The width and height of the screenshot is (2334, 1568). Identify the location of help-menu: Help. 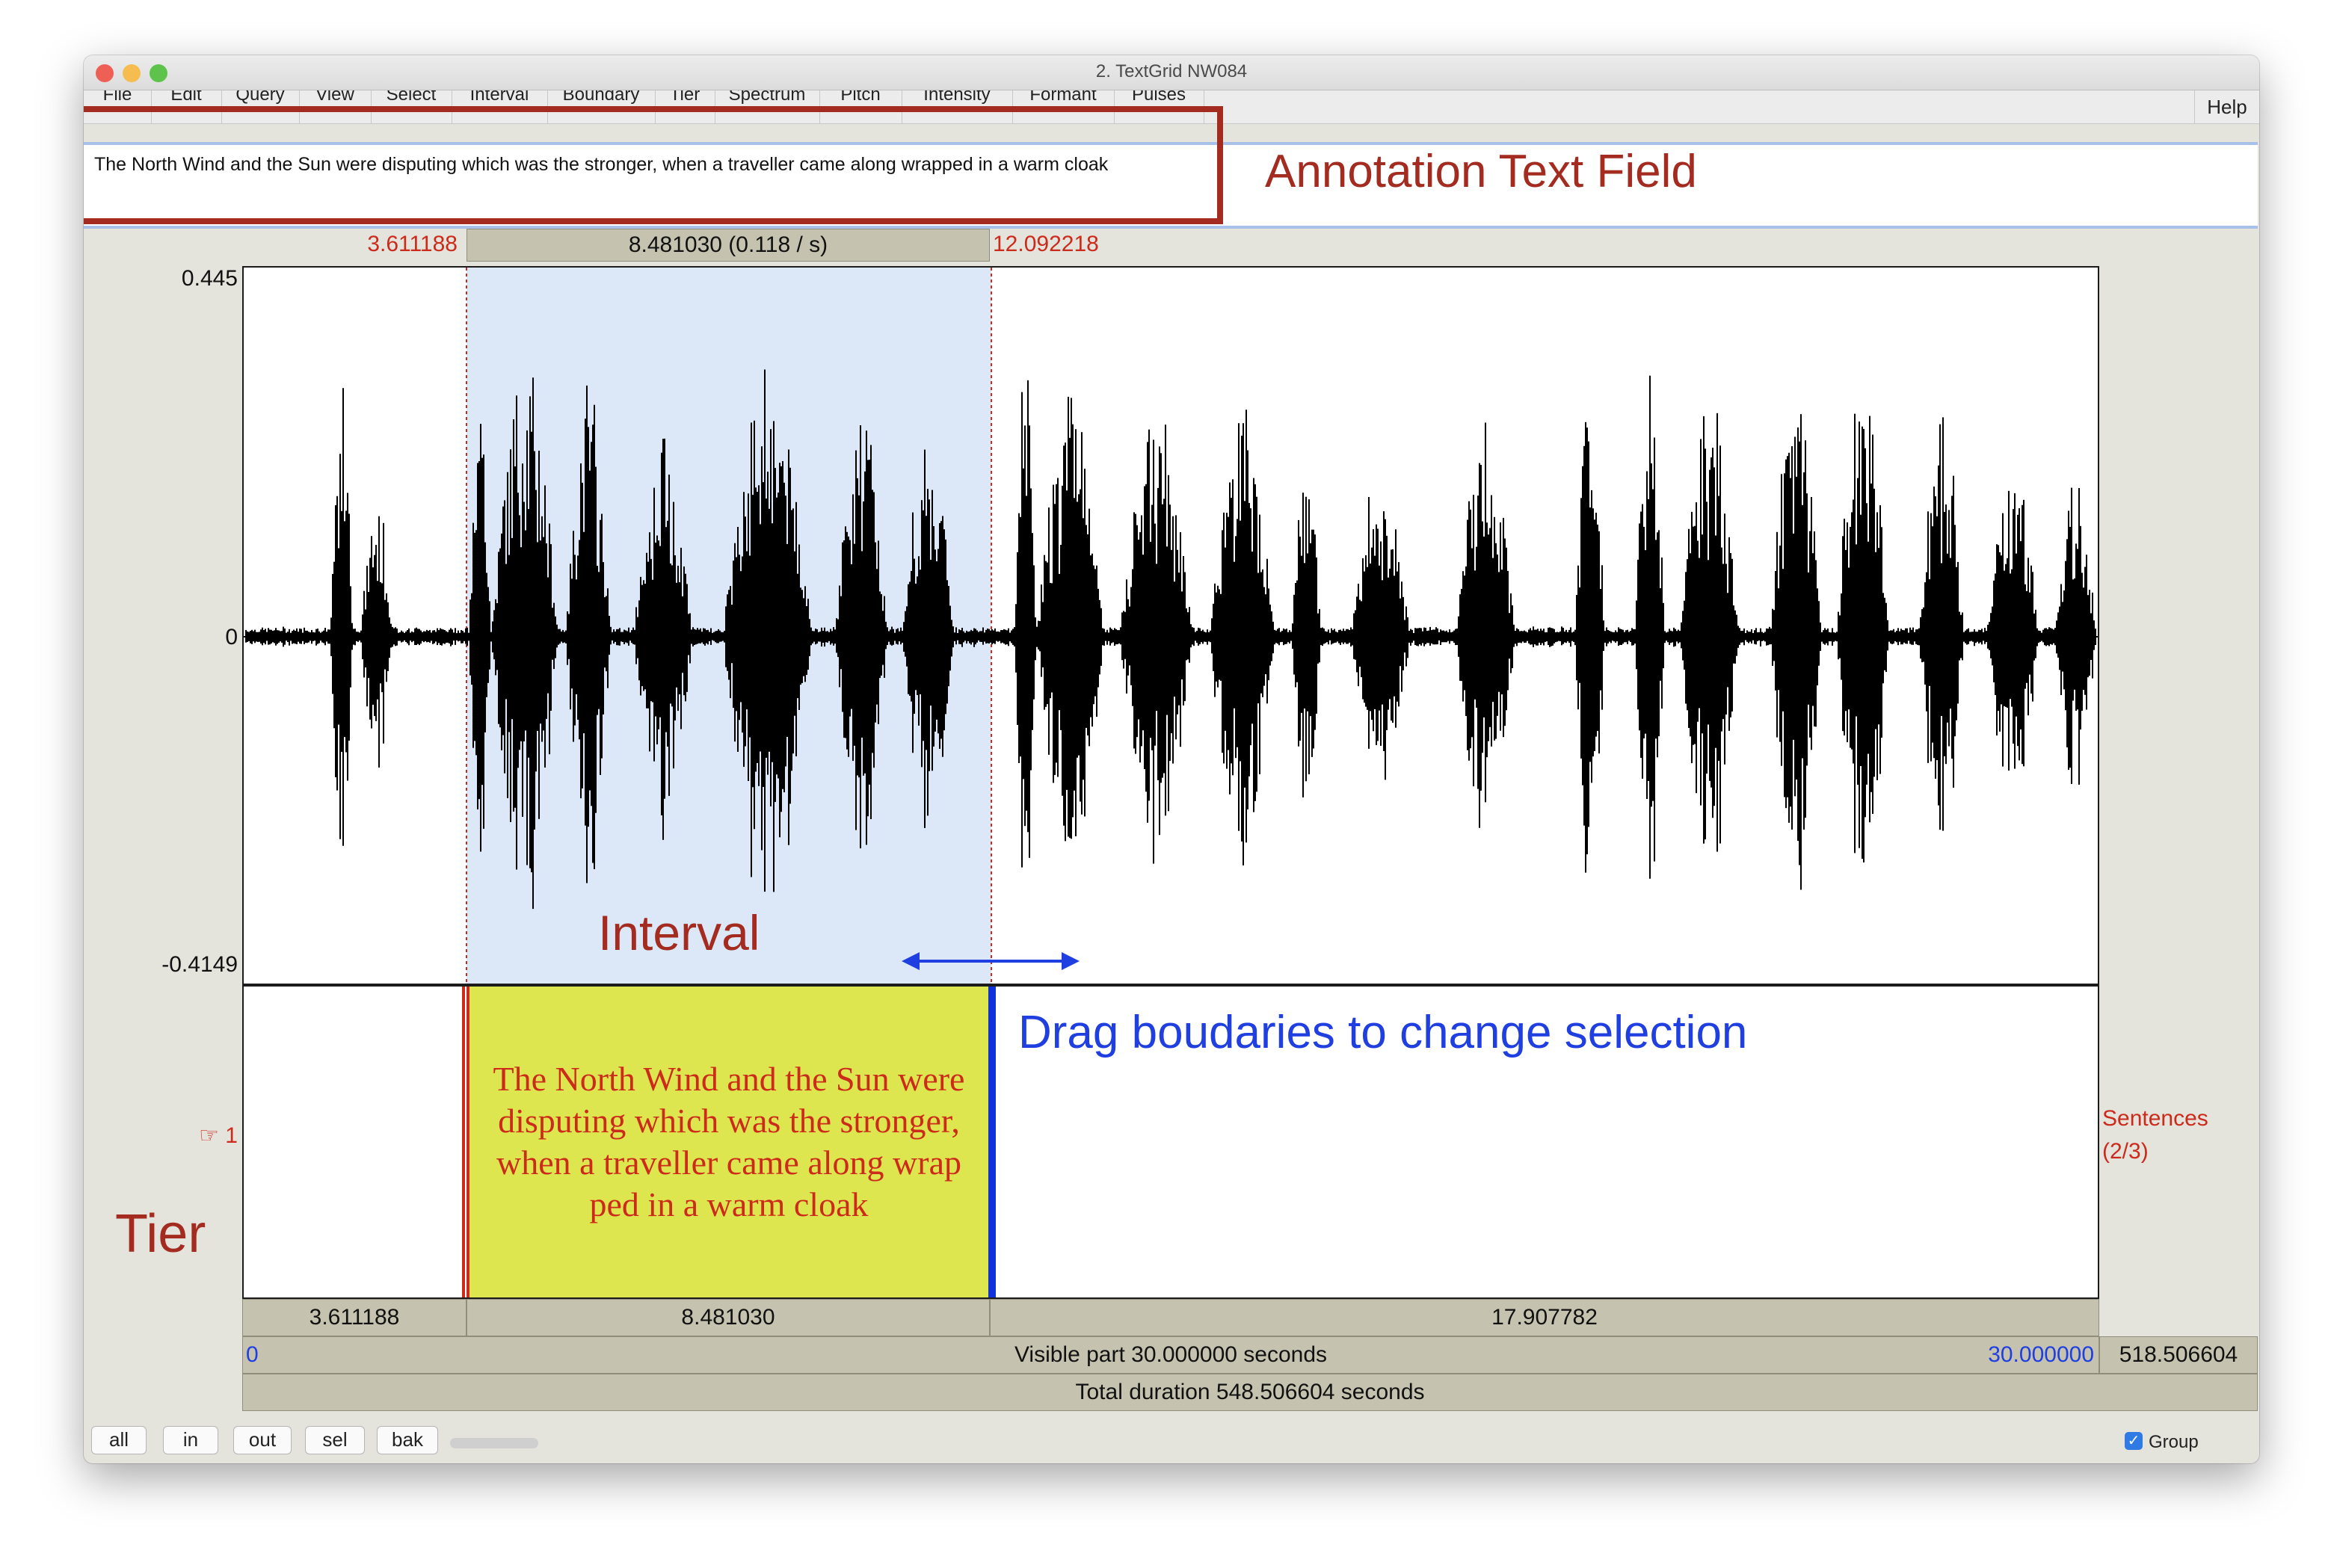
(2226, 106).